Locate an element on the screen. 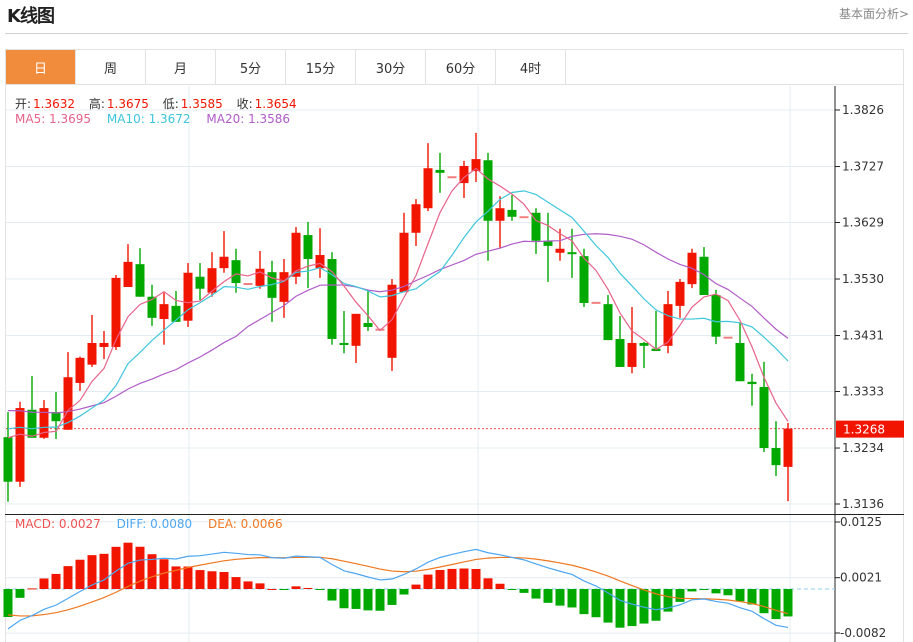  last-price-label: 1.3268 is located at coordinates (864, 430).